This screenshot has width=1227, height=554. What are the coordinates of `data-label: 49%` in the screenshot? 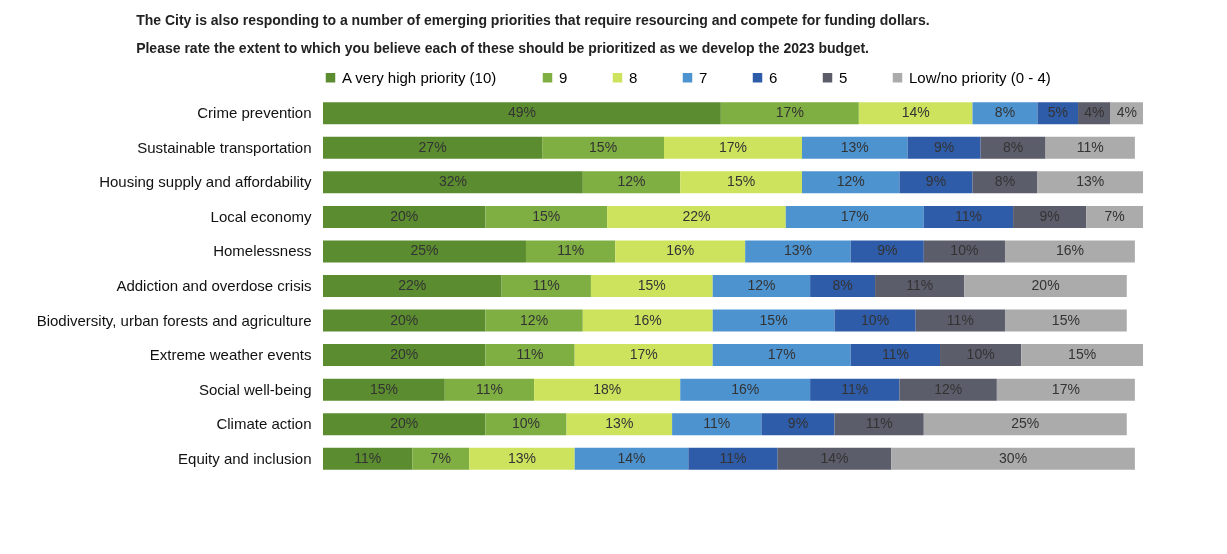 It's located at (521, 112).